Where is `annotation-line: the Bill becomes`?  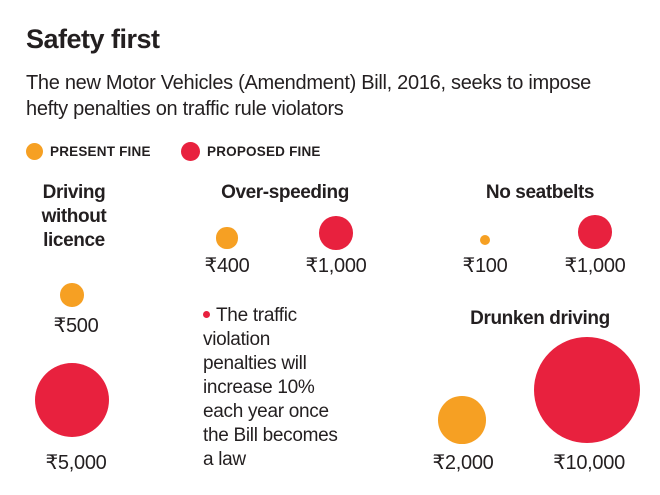
annotation-line: the Bill becomes is located at coordinates (270, 435).